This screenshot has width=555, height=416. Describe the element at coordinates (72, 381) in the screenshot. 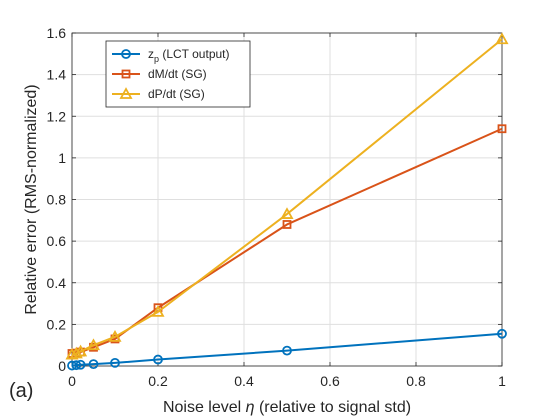

I see `x-tick-label: 0` at that location.